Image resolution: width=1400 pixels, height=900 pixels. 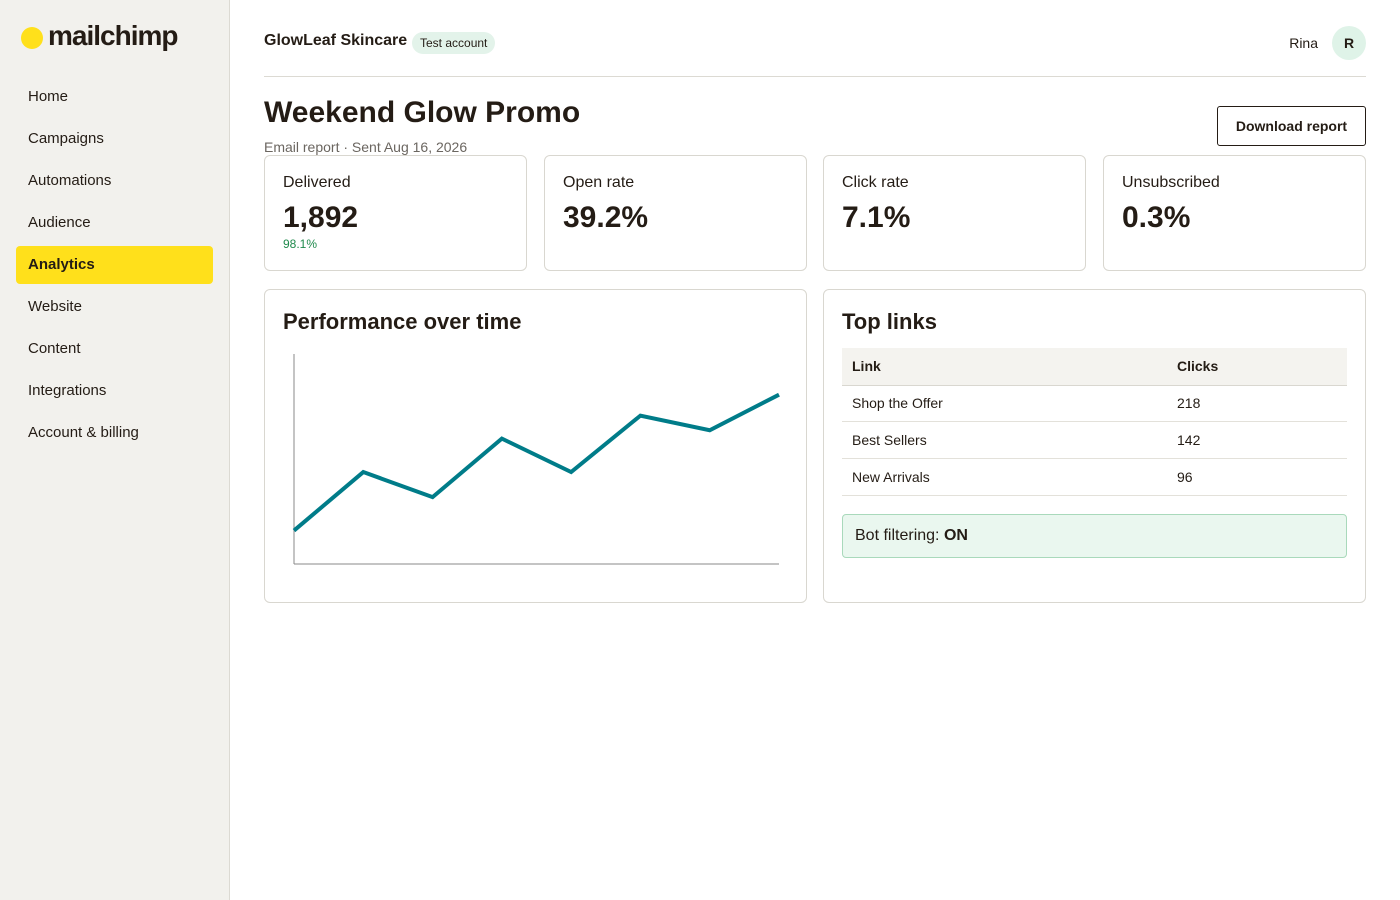 I want to click on divider, so click(x=815, y=76).